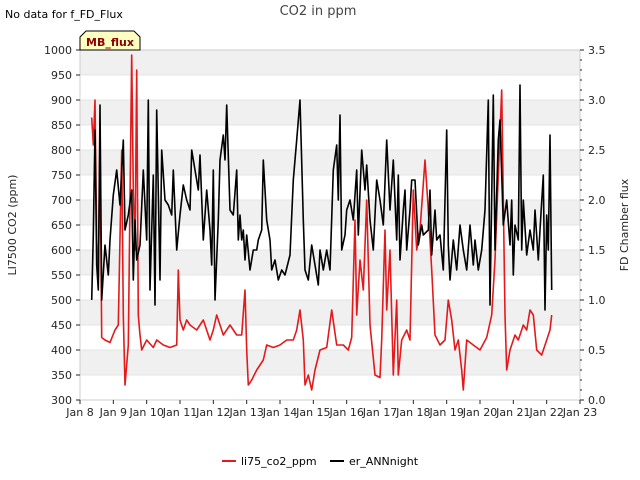 The width and height of the screenshot is (640, 480). What do you see at coordinates (61, 375) in the screenshot?
I see `y-tick-label: 350` at bounding box center [61, 375].